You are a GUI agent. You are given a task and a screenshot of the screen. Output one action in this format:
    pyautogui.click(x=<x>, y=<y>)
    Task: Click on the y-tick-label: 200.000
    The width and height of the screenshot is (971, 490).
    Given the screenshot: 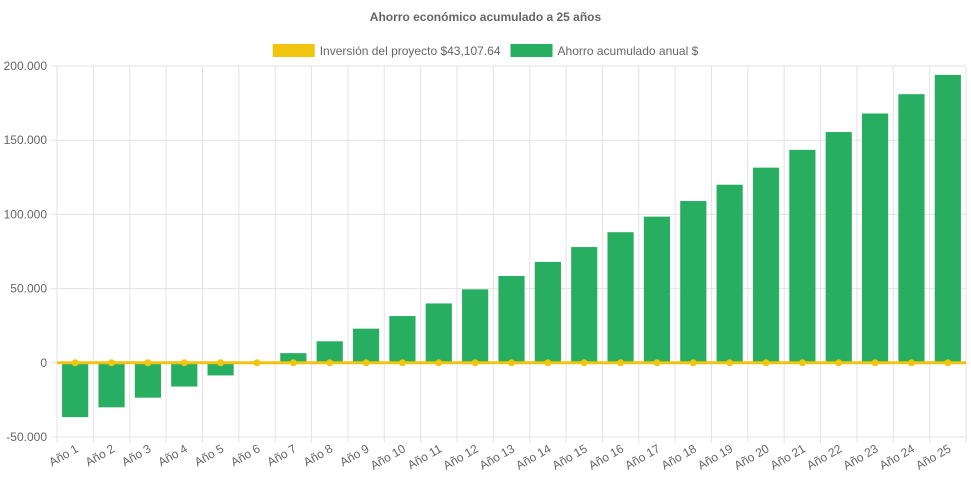 What is the action you would take?
    pyautogui.click(x=26, y=66)
    